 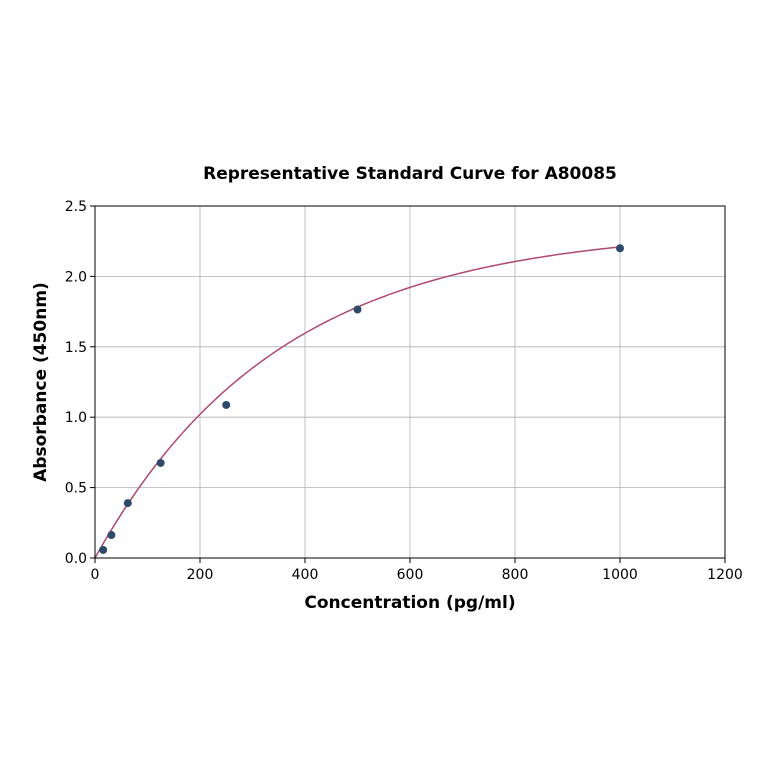 I want to click on x-tick-label: 800, so click(x=515, y=575).